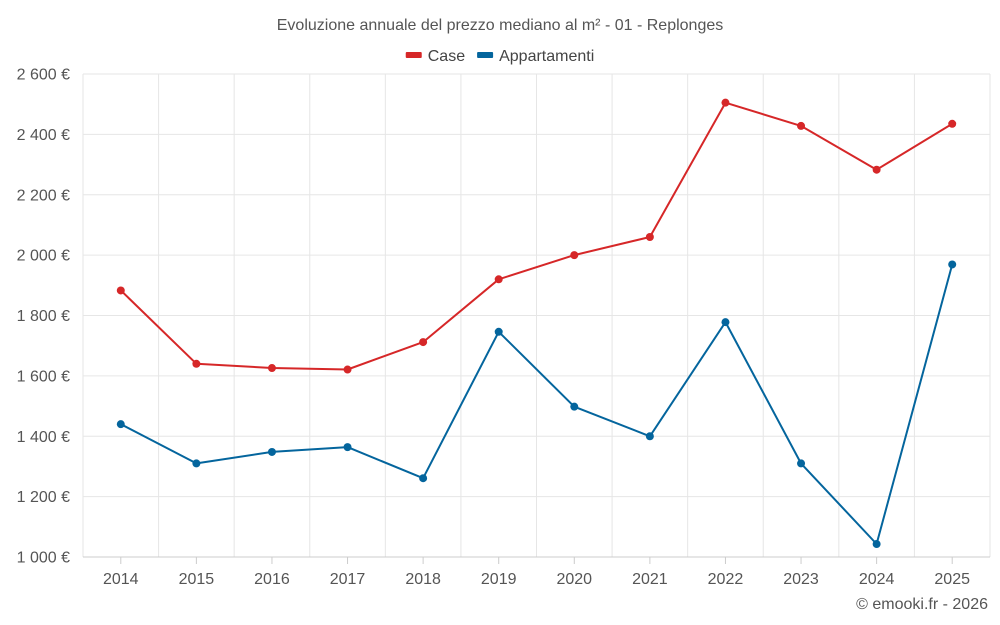  I want to click on legend-label: Appartamenti, so click(546, 56).